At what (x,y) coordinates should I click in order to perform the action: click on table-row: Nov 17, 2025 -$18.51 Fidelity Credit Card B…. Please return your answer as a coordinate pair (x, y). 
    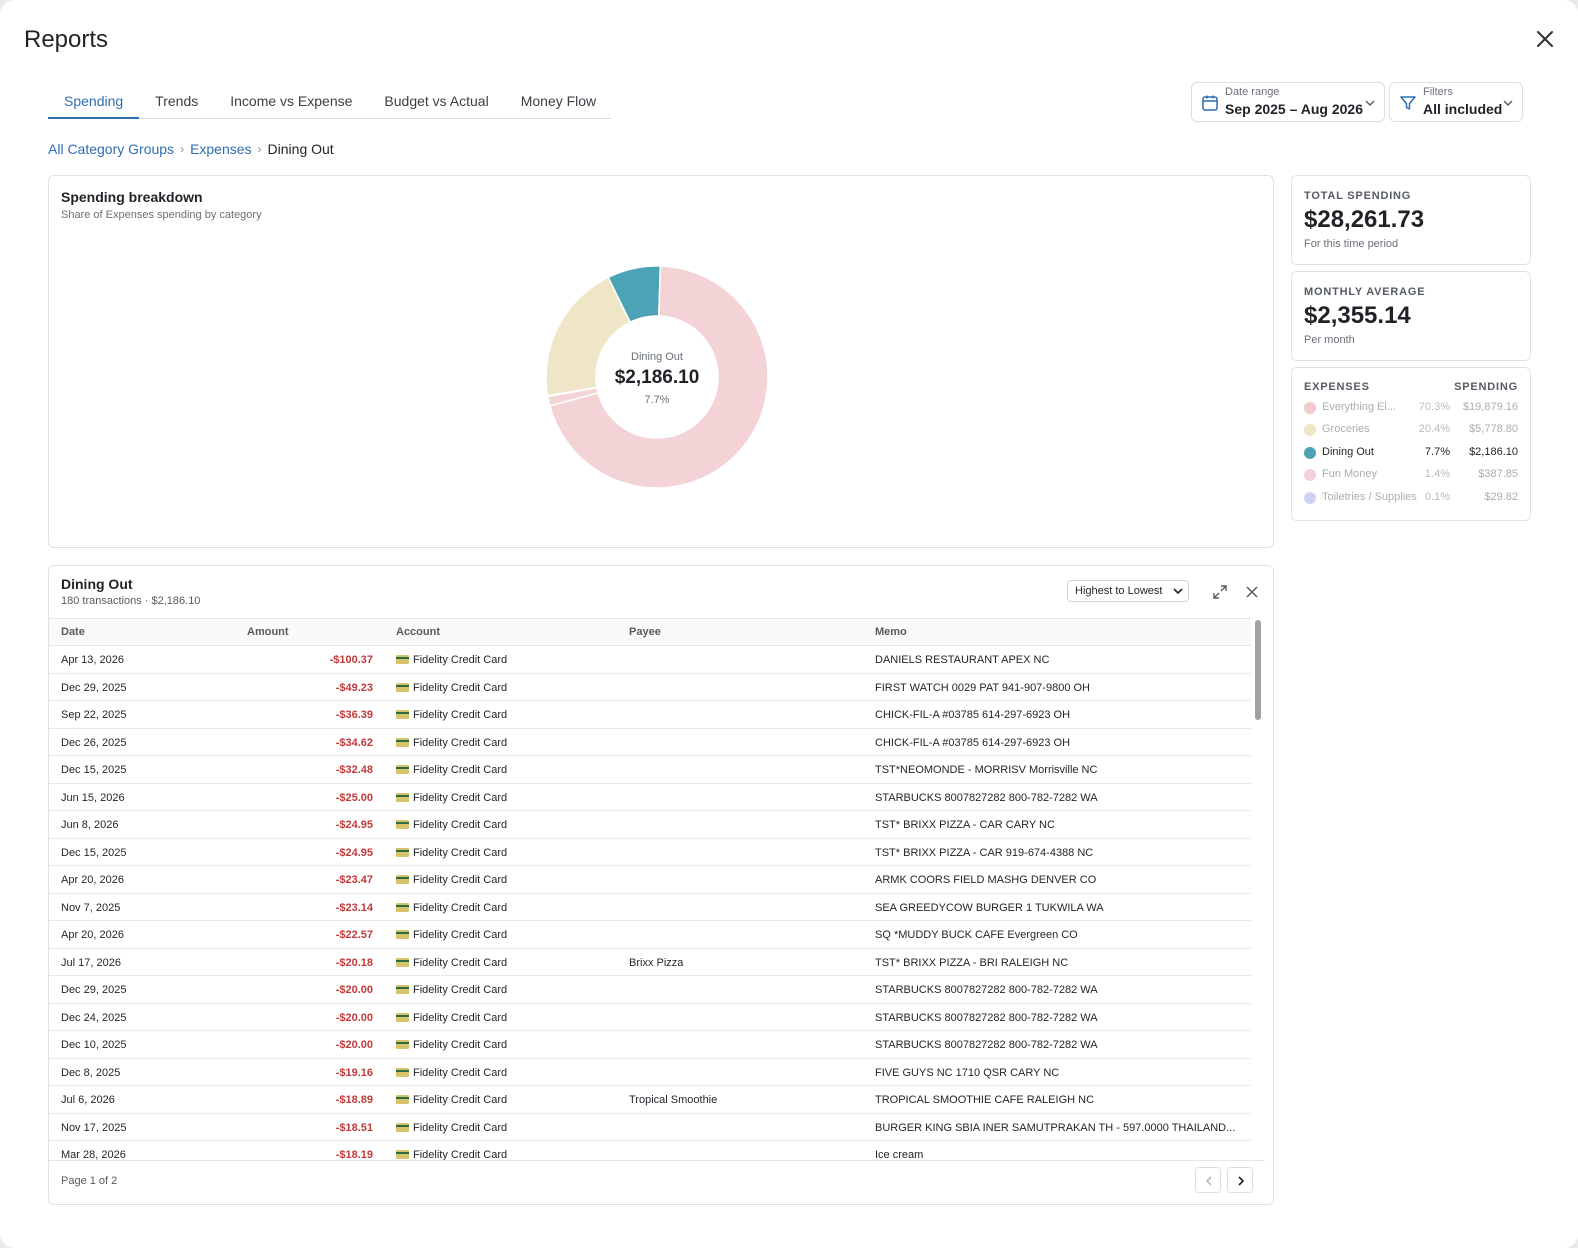
    Looking at the image, I should click on (650, 1127).